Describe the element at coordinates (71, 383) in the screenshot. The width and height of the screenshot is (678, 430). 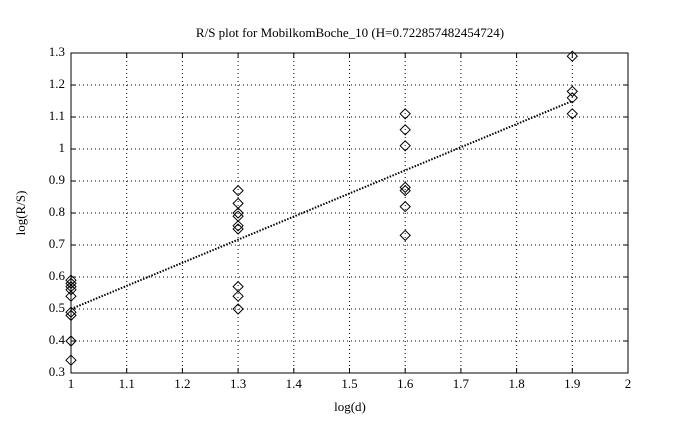
I see `x-tick-label: 1` at that location.